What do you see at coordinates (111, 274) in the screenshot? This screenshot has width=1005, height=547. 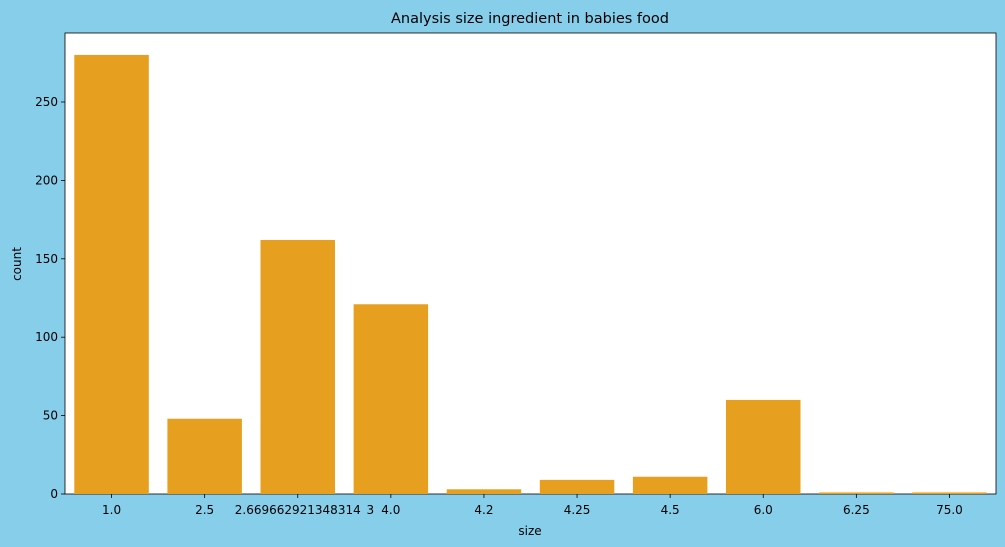 I see `bar-1.0` at bounding box center [111, 274].